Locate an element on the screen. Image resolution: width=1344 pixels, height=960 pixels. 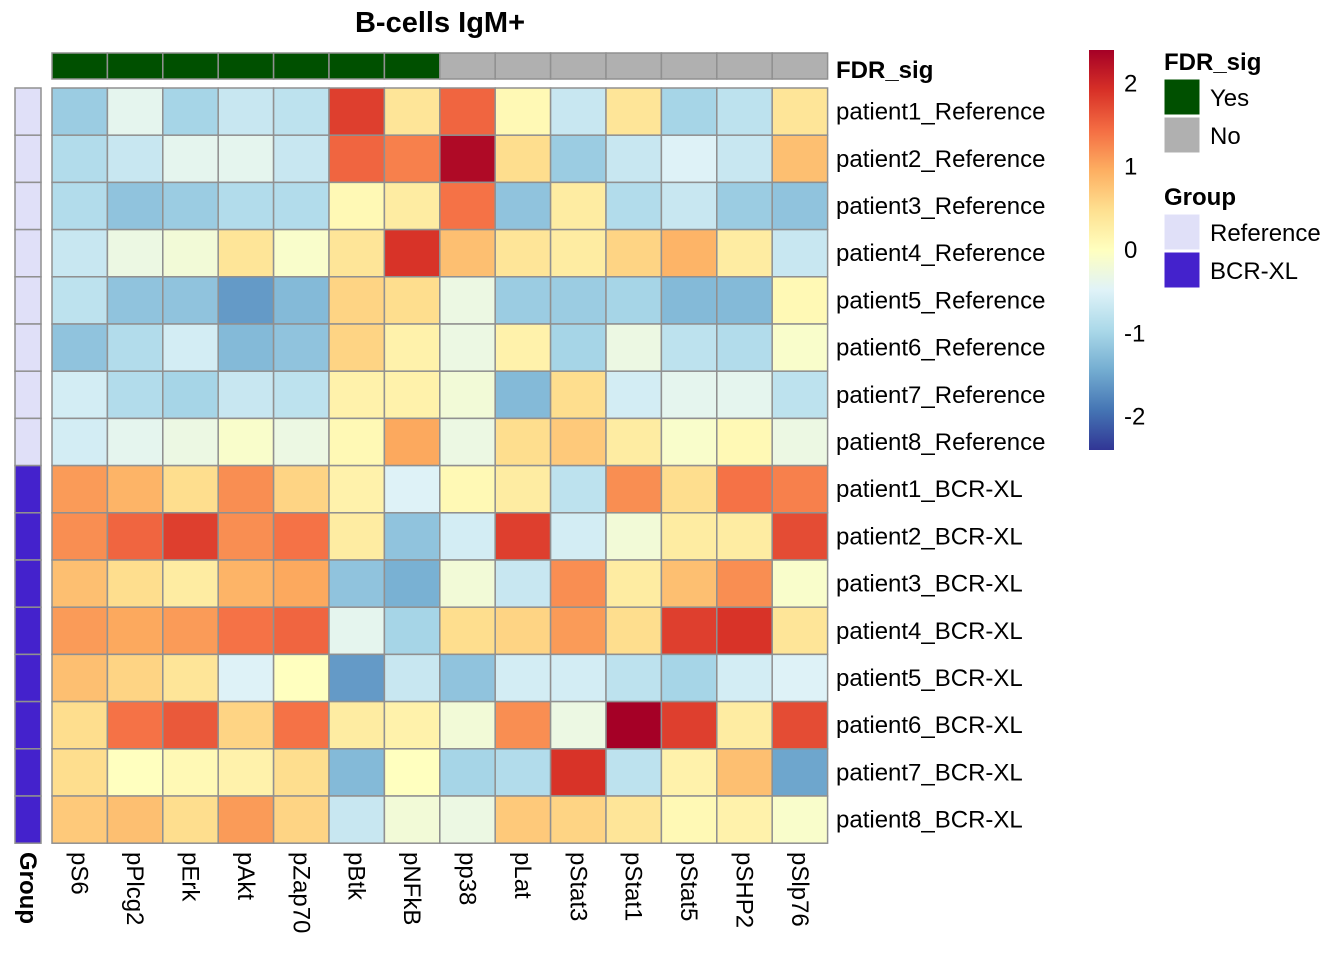
heatmap-cell-patient6-bcr-xl-pstat1 is located at coordinates (634, 725).